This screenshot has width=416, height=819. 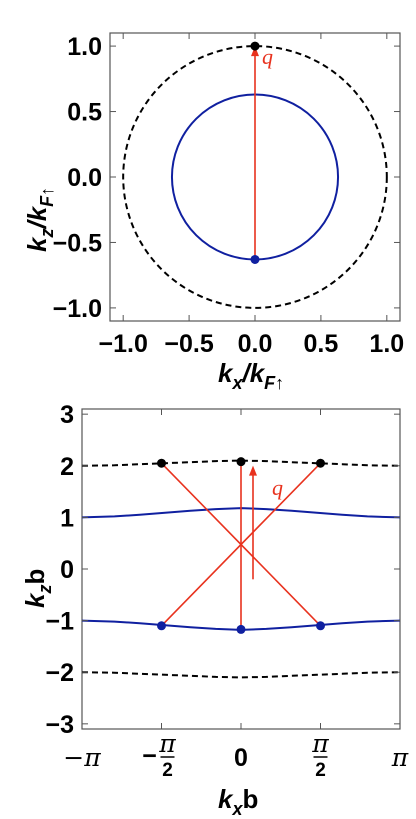 I want to click on bottom-x-tick-label: π, so click(x=400, y=757).